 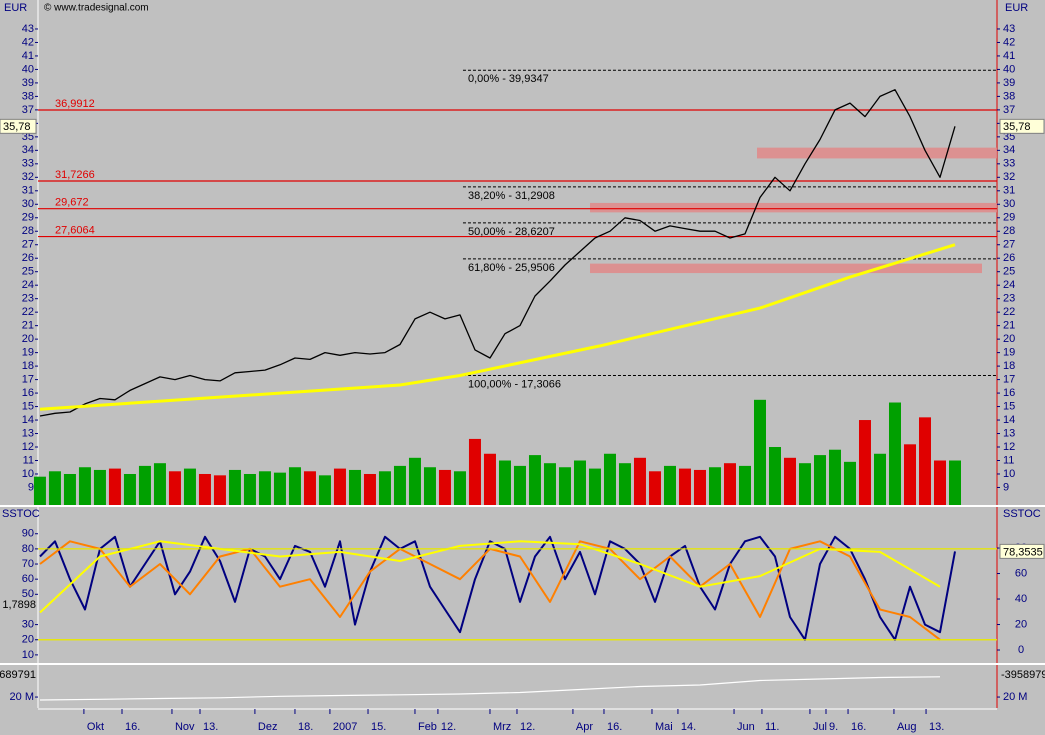 What do you see at coordinates (1021, 650) in the screenshot?
I see `y2-tick-label: 0` at bounding box center [1021, 650].